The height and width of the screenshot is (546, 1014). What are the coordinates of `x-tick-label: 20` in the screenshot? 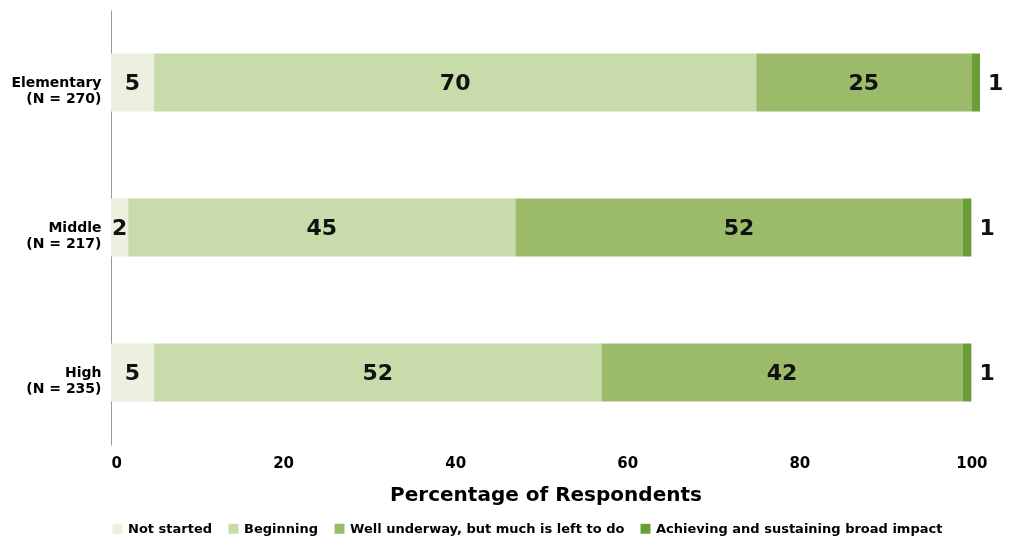 It's located at (284, 462).